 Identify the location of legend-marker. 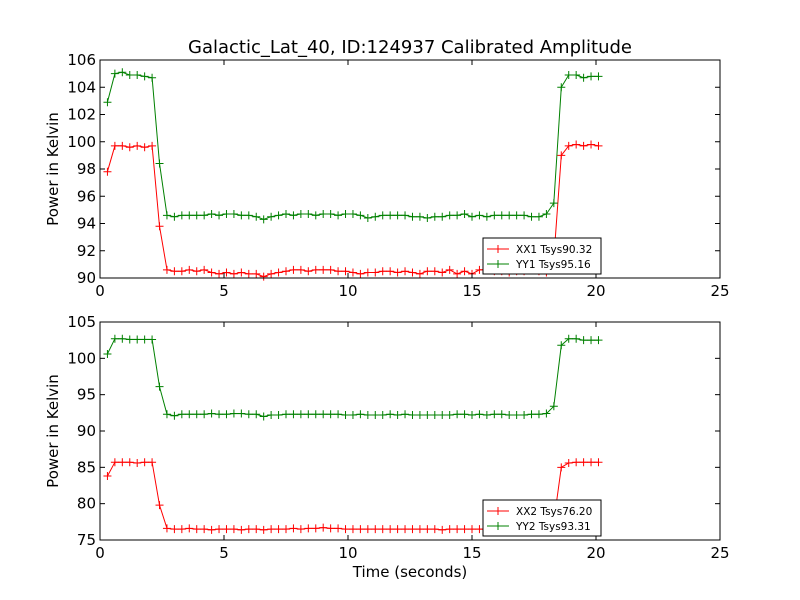
(498, 249).